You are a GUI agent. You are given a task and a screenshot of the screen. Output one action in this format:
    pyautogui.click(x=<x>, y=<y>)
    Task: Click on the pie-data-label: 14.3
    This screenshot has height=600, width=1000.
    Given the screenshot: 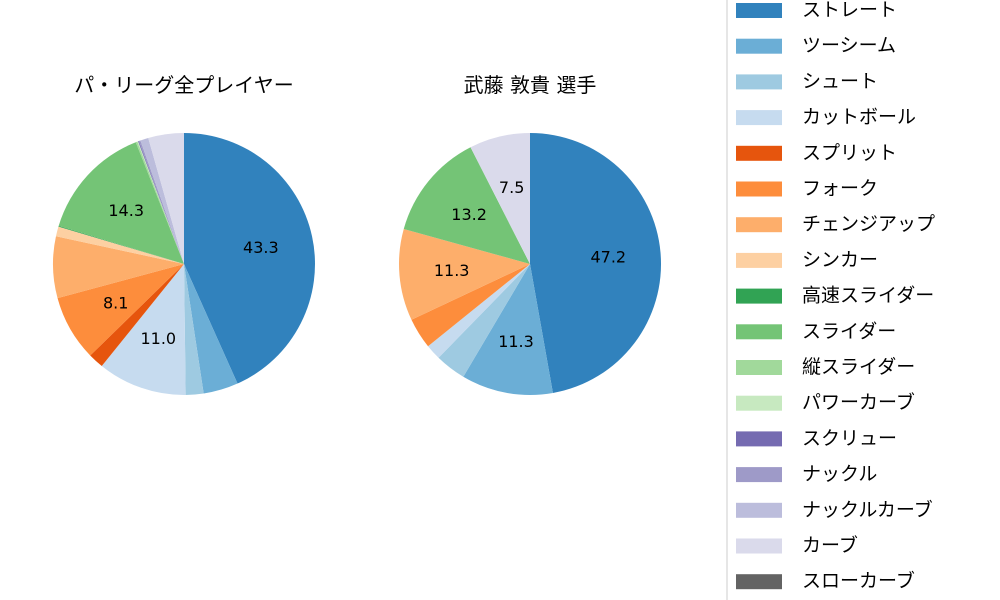 What is the action you would take?
    pyautogui.click(x=126, y=210)
    